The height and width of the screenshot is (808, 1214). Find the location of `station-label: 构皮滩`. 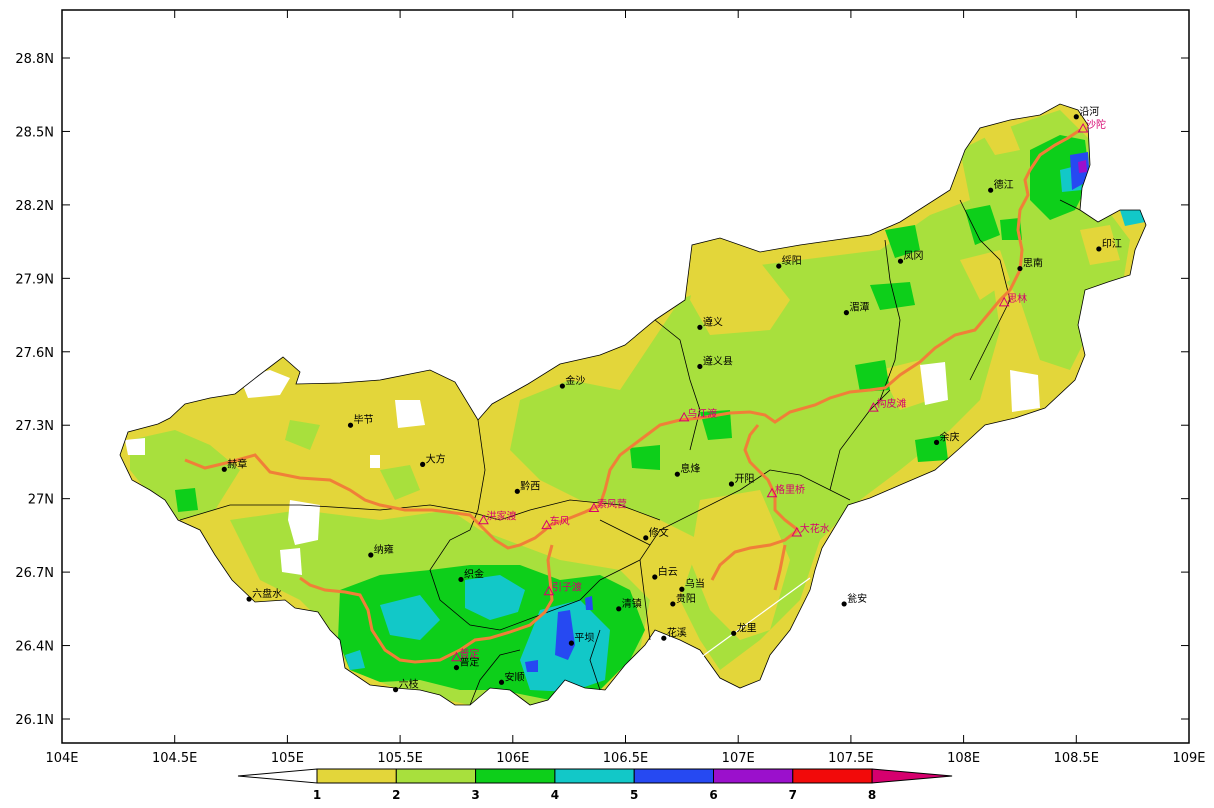

station-label: 构皮滩 is located at coordinates (891, 403).